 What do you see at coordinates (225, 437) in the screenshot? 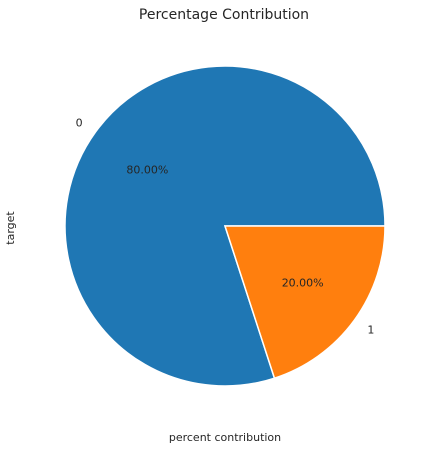
I see `x-axis-label: percent contribution` at bounding box center [225, 437].